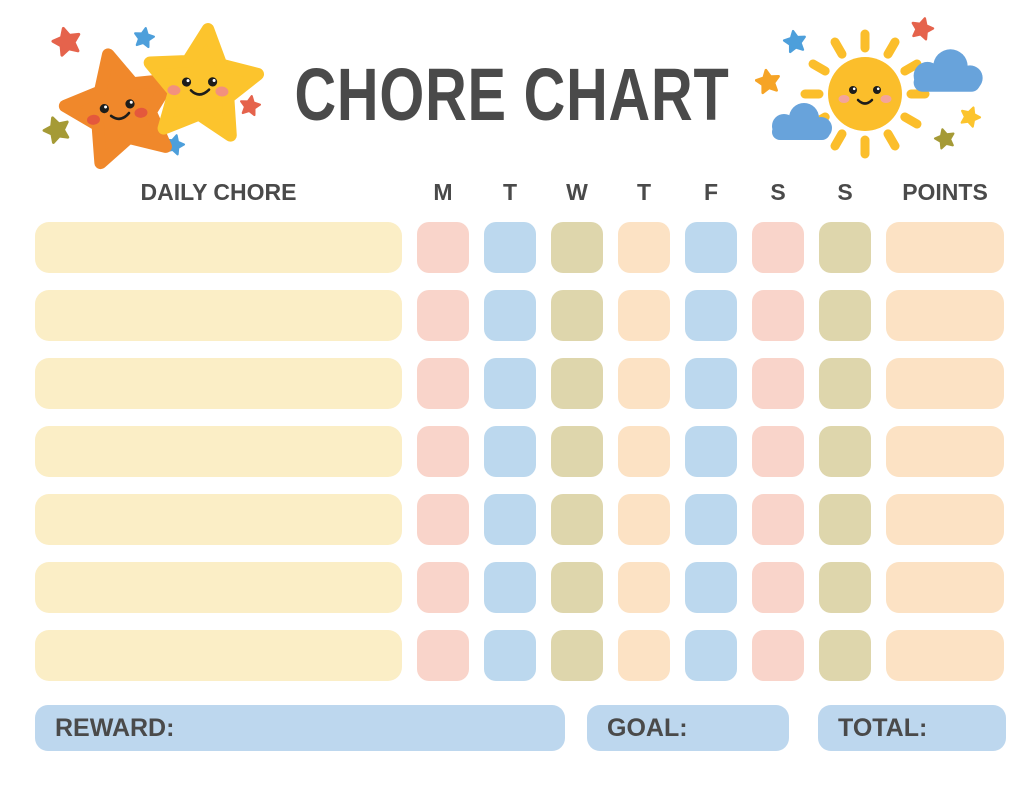 This screenshot has width=1024, height=803. I want to click on column-header-daily-chore: DAILY CHORE, so click(218, 192).